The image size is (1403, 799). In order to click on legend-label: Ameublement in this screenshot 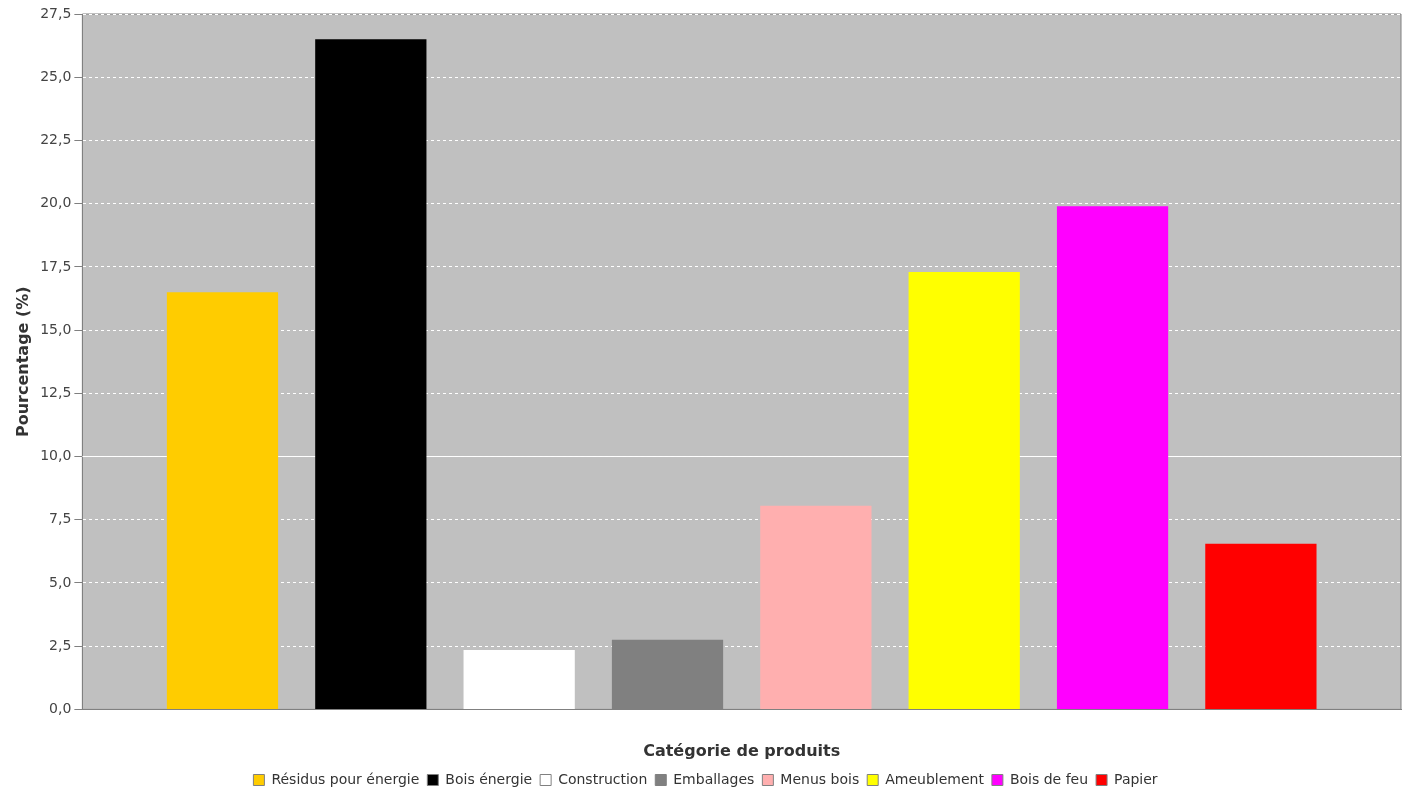, I will do `click(935, 778)`.